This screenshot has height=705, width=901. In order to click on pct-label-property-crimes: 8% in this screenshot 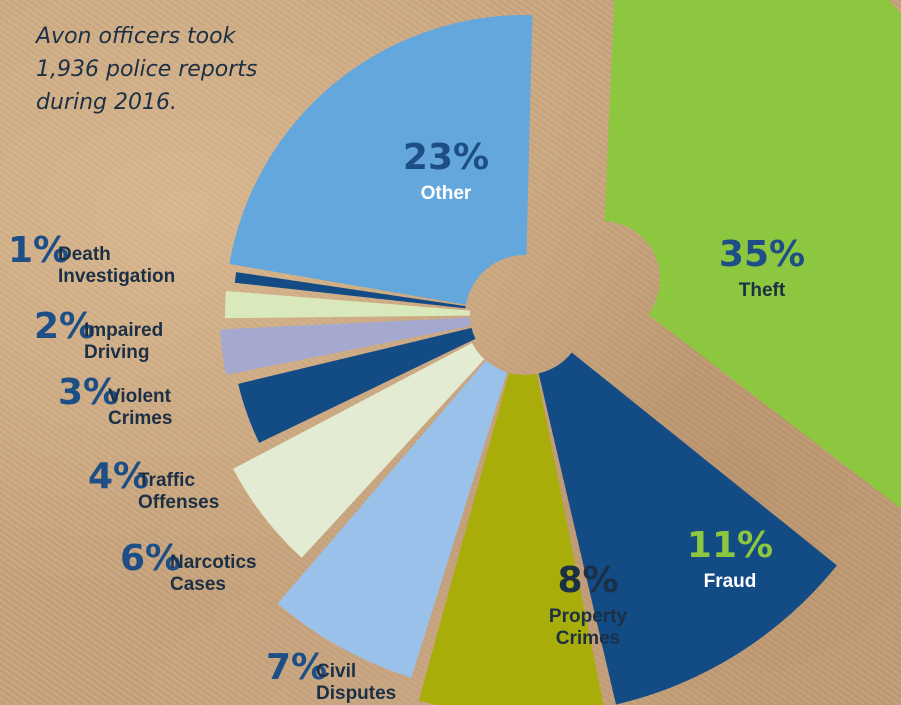, I will do `click(587, 580)`.